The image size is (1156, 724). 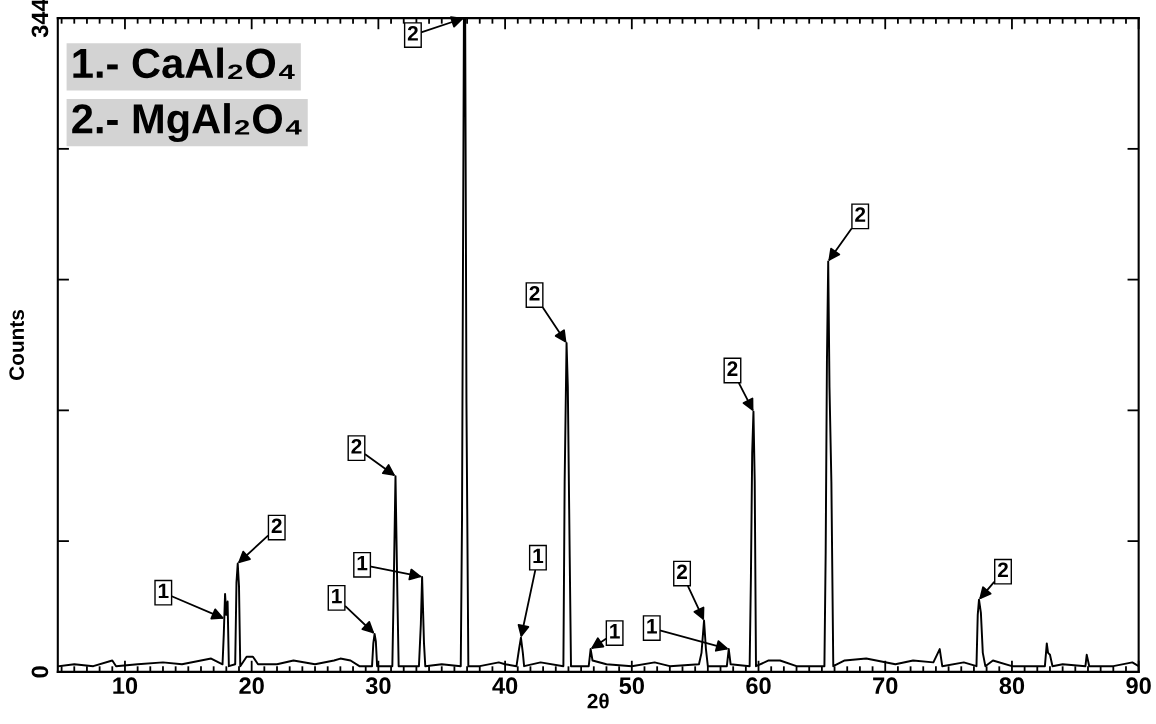 I want to click on x-tick-label: 60, so click(x=758, y=686).